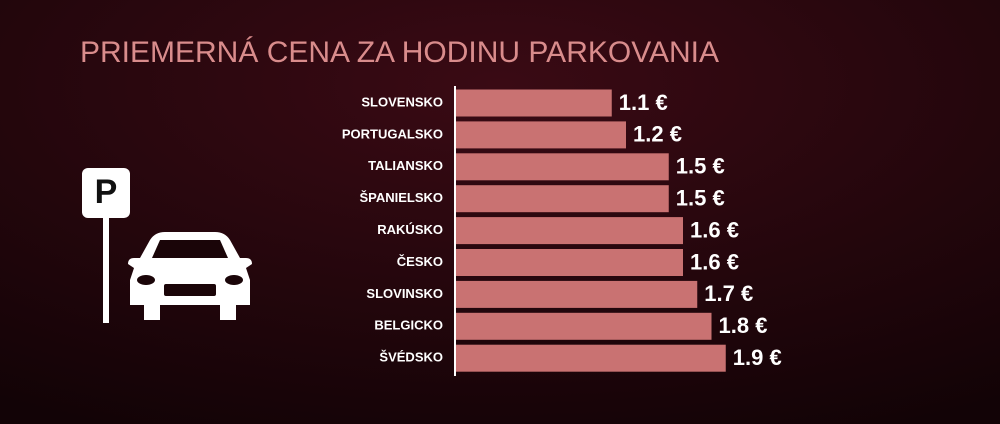  I want to click on category-label: SLOVINSKO, so click(404, 293).